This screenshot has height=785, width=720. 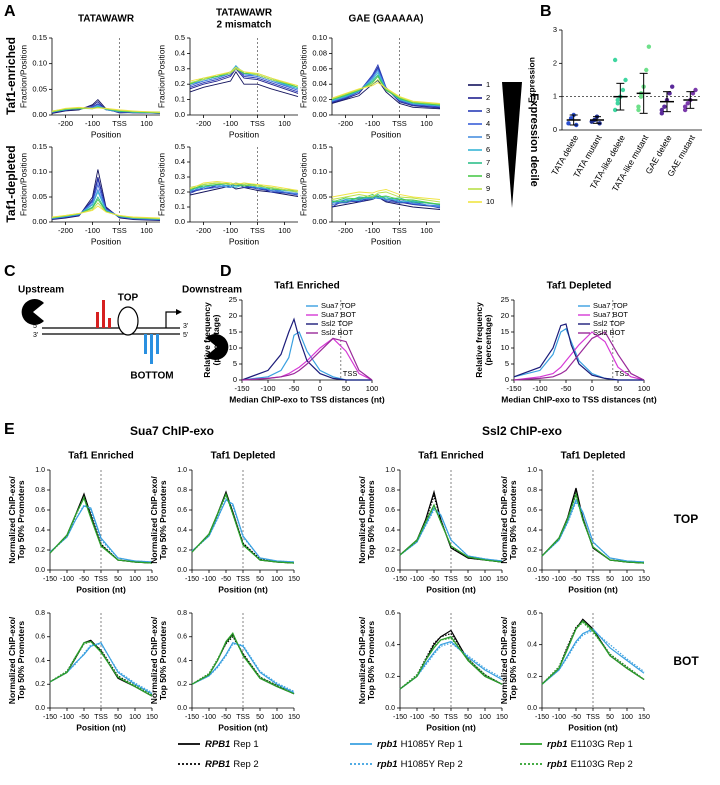 What do you see at coordinates (235, 363) in the screenshot?
I see `y-tick-label: 5` at bounding box center [235, 363].